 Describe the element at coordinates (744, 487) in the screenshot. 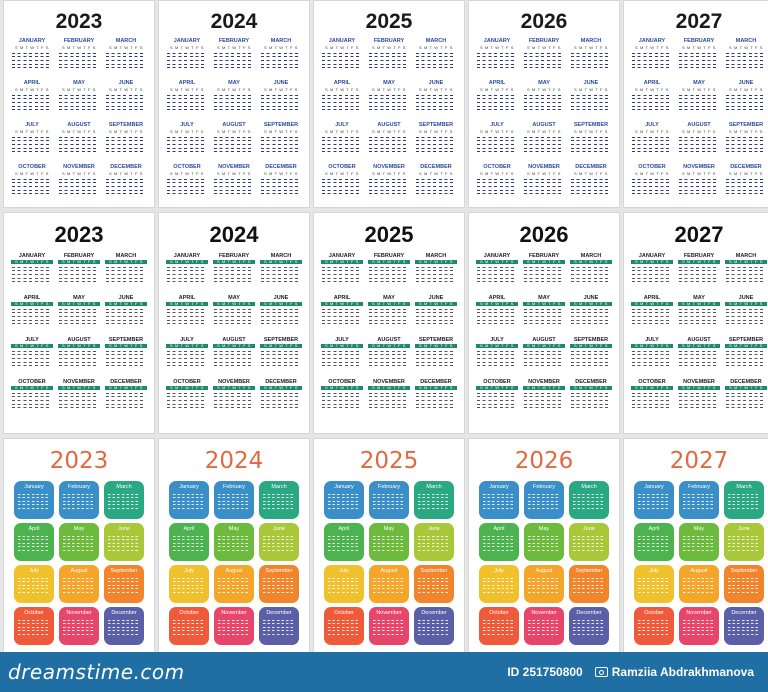

I see `month-name: March` at that location.